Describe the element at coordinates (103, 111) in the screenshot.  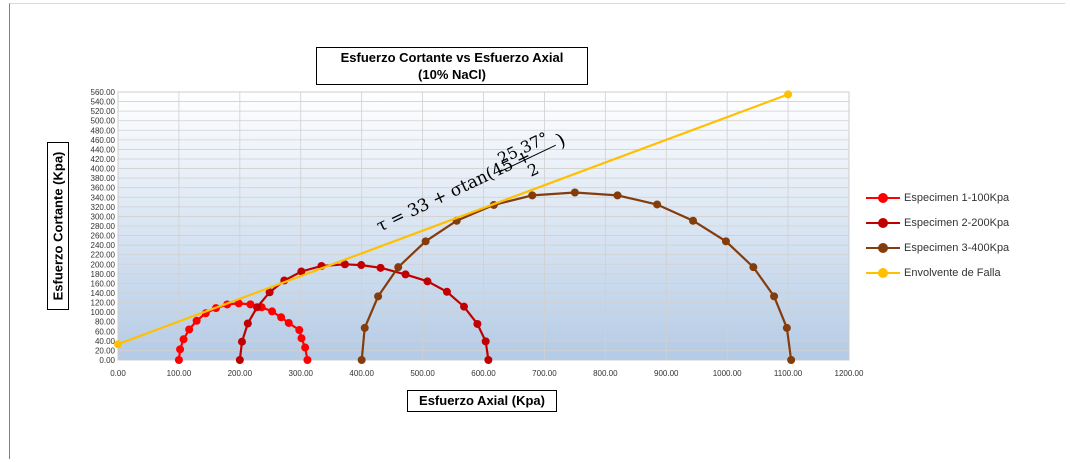
I see `y-tick-label: 520.00` at that location.